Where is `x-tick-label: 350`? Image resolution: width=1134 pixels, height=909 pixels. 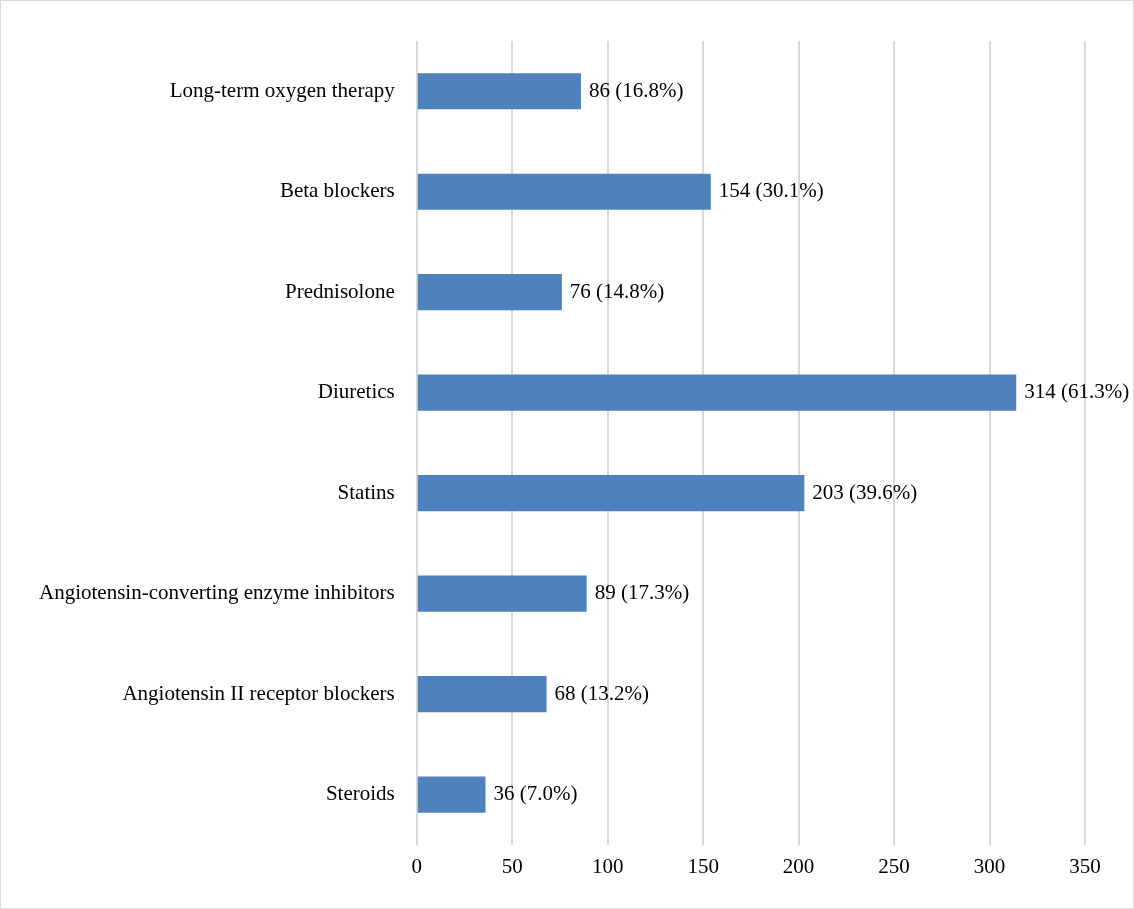 x-tick-label: 350 is located at coordinates (1085, 865).